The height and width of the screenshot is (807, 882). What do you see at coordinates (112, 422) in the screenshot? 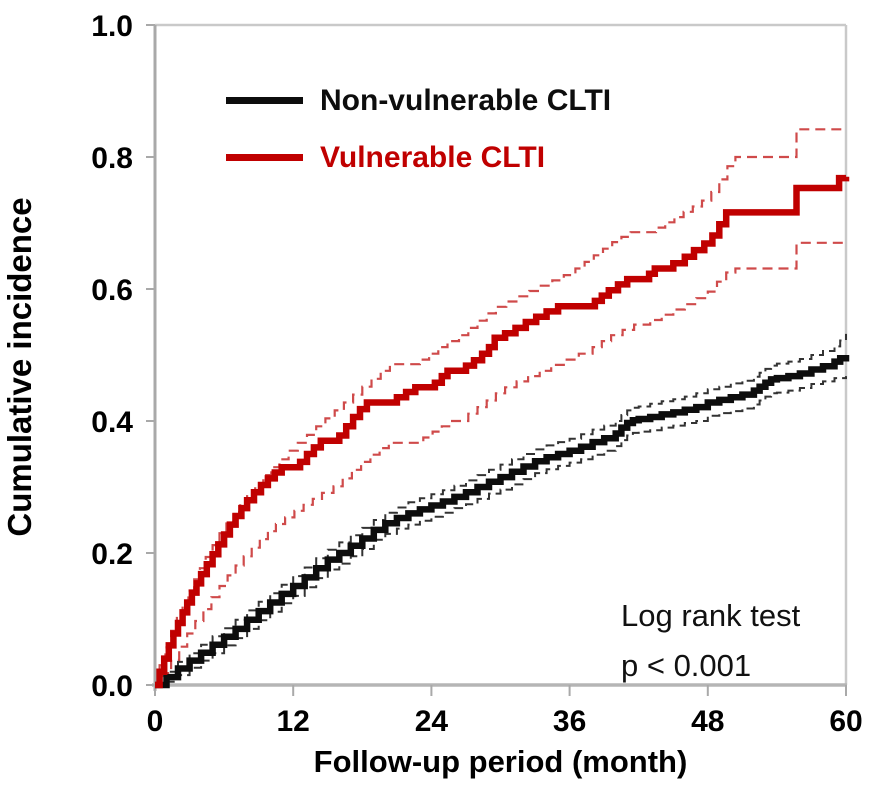
I see `y-tick-label: 0.4` at bounding box center [112, 422].